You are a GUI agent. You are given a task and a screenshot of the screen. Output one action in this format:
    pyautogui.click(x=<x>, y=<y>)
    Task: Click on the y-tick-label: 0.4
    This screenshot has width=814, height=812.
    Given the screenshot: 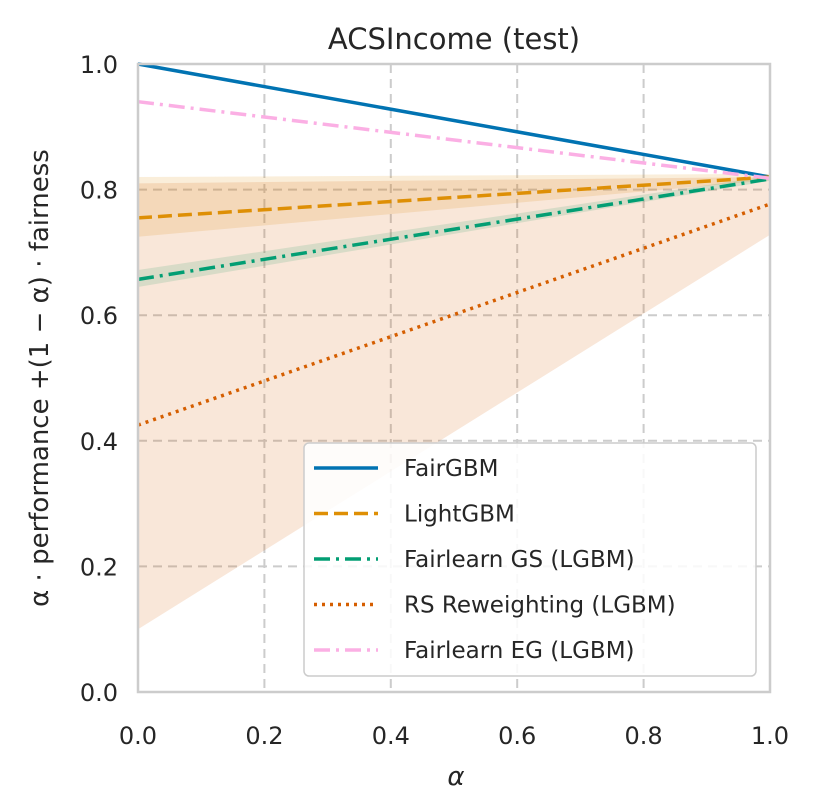 What is the action you would take?
    pyautogui.click(x=99, y=442)
    